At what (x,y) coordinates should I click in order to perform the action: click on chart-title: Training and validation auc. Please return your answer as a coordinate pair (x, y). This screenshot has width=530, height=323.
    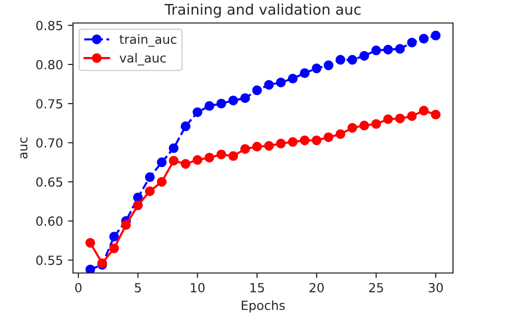
    Looking at the image, I should click on (262, 11).